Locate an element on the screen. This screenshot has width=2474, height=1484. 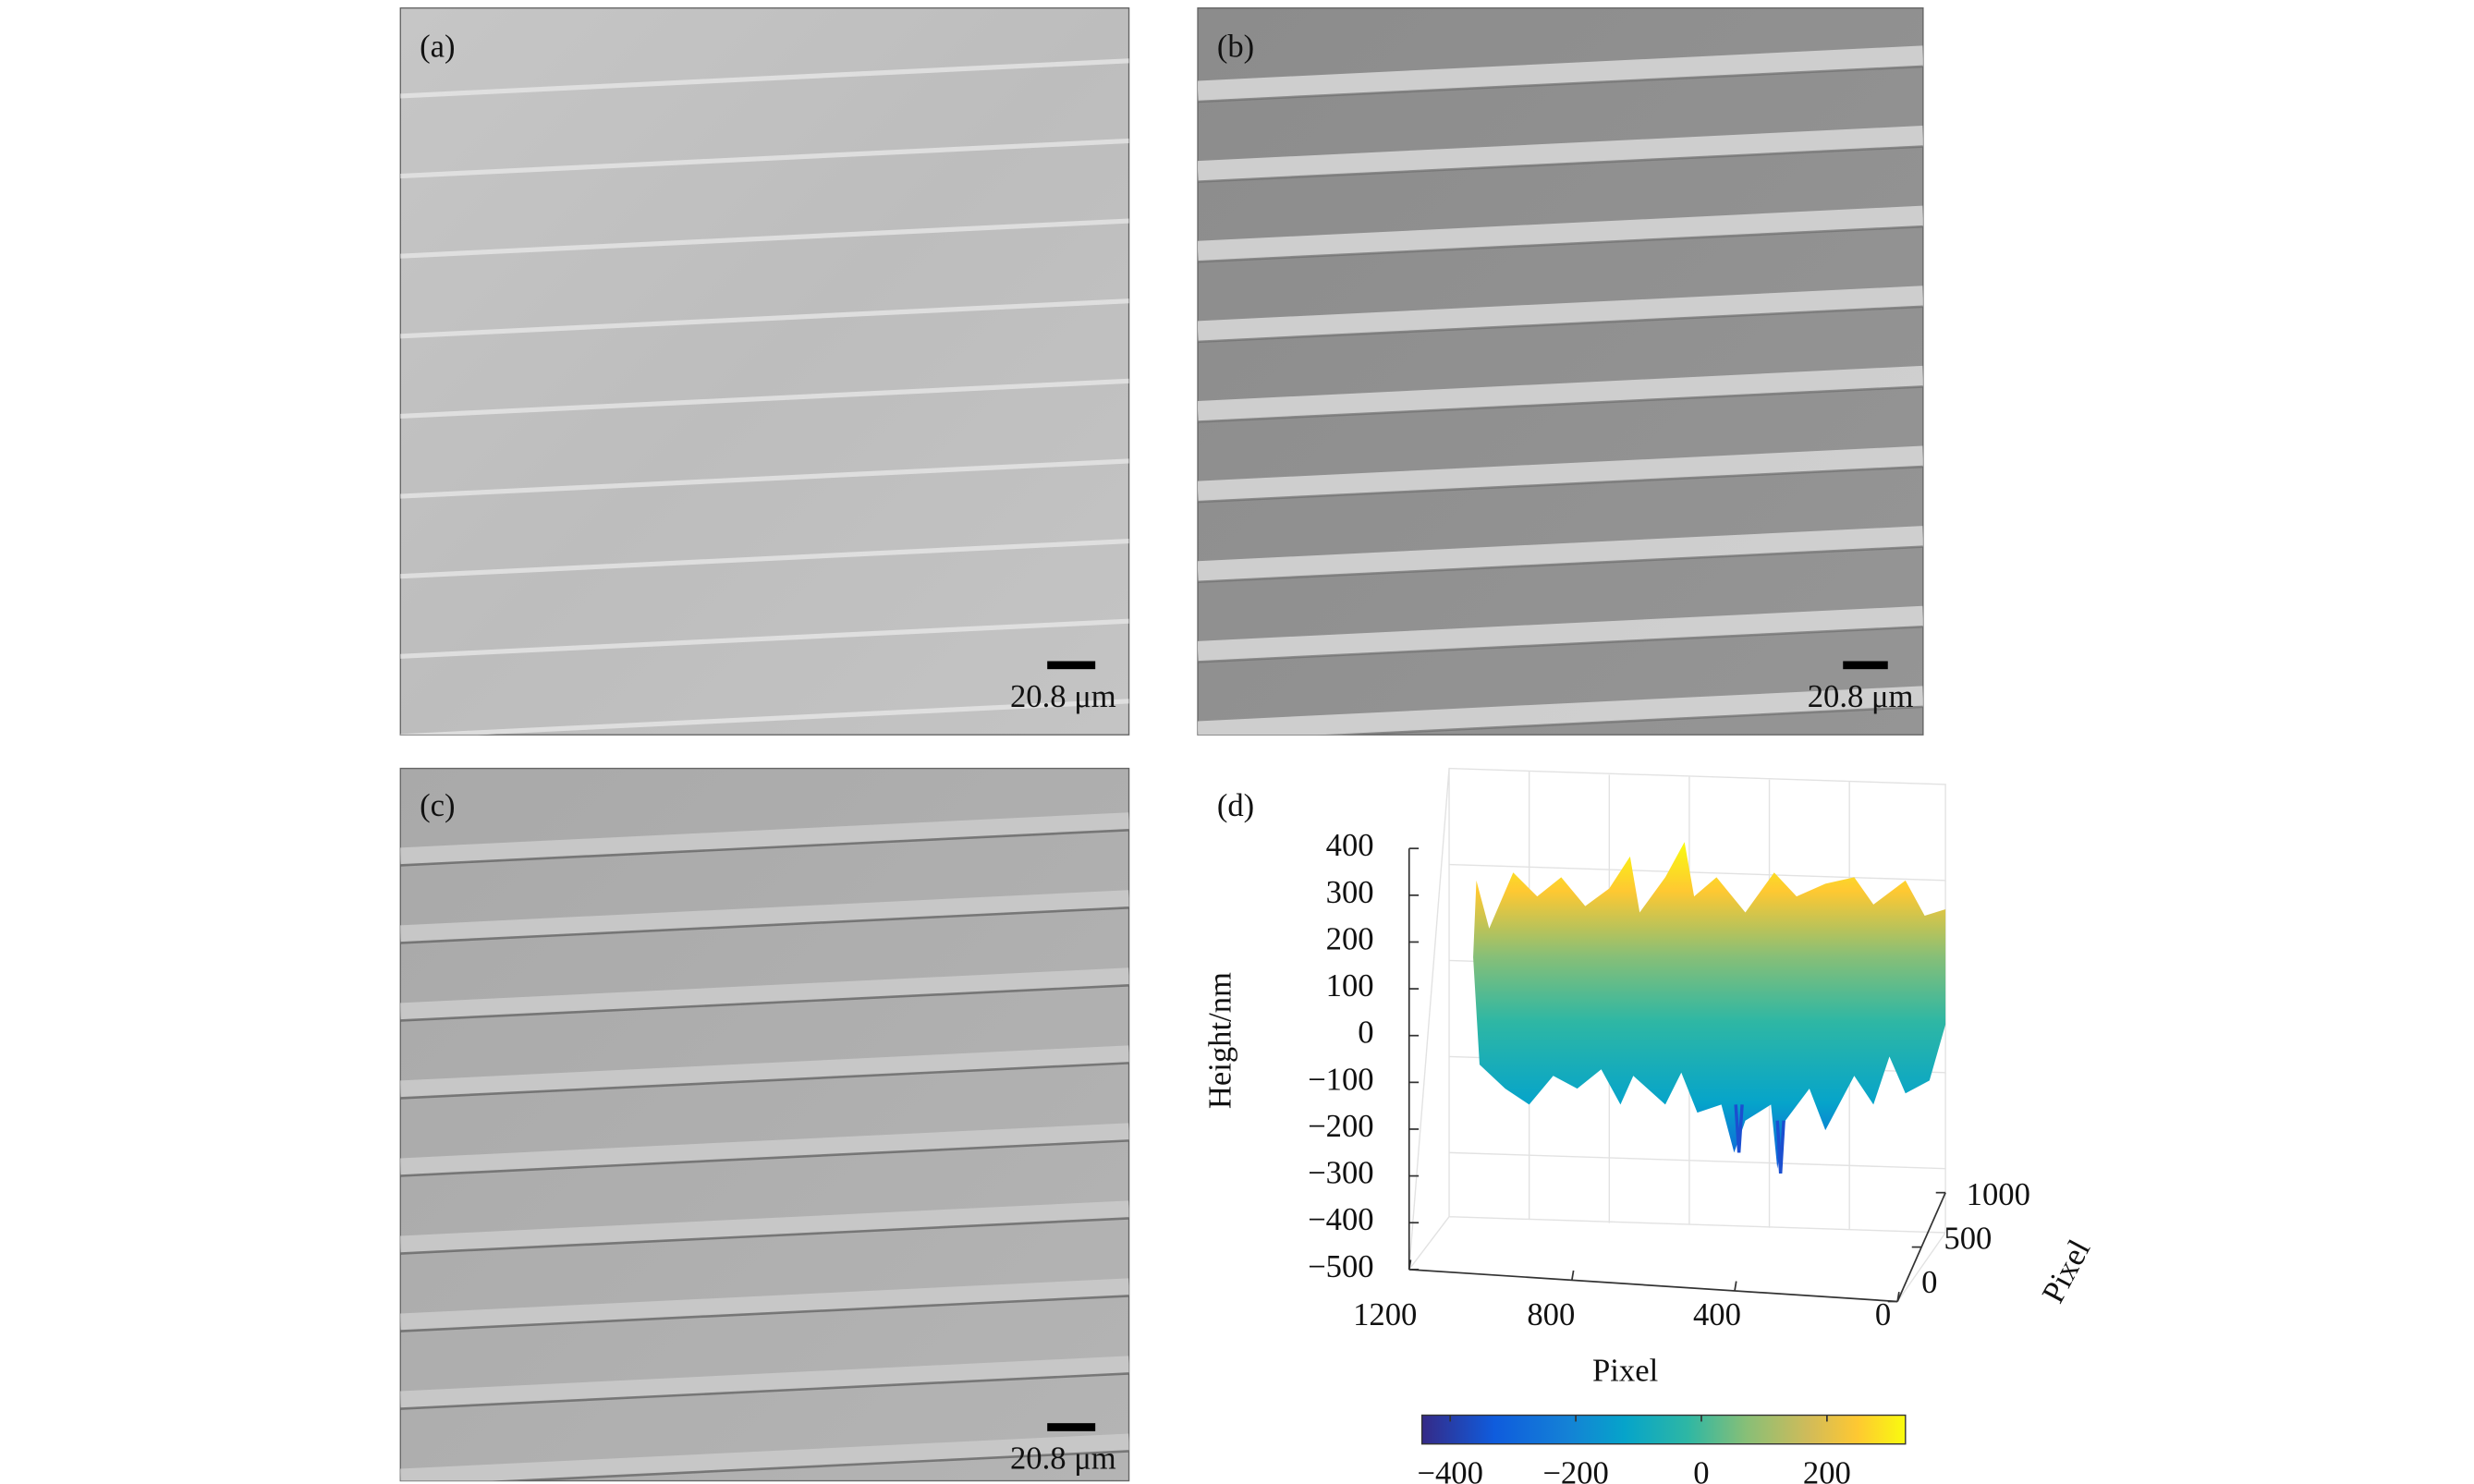
micrograph is located at coordinates (764, 371).